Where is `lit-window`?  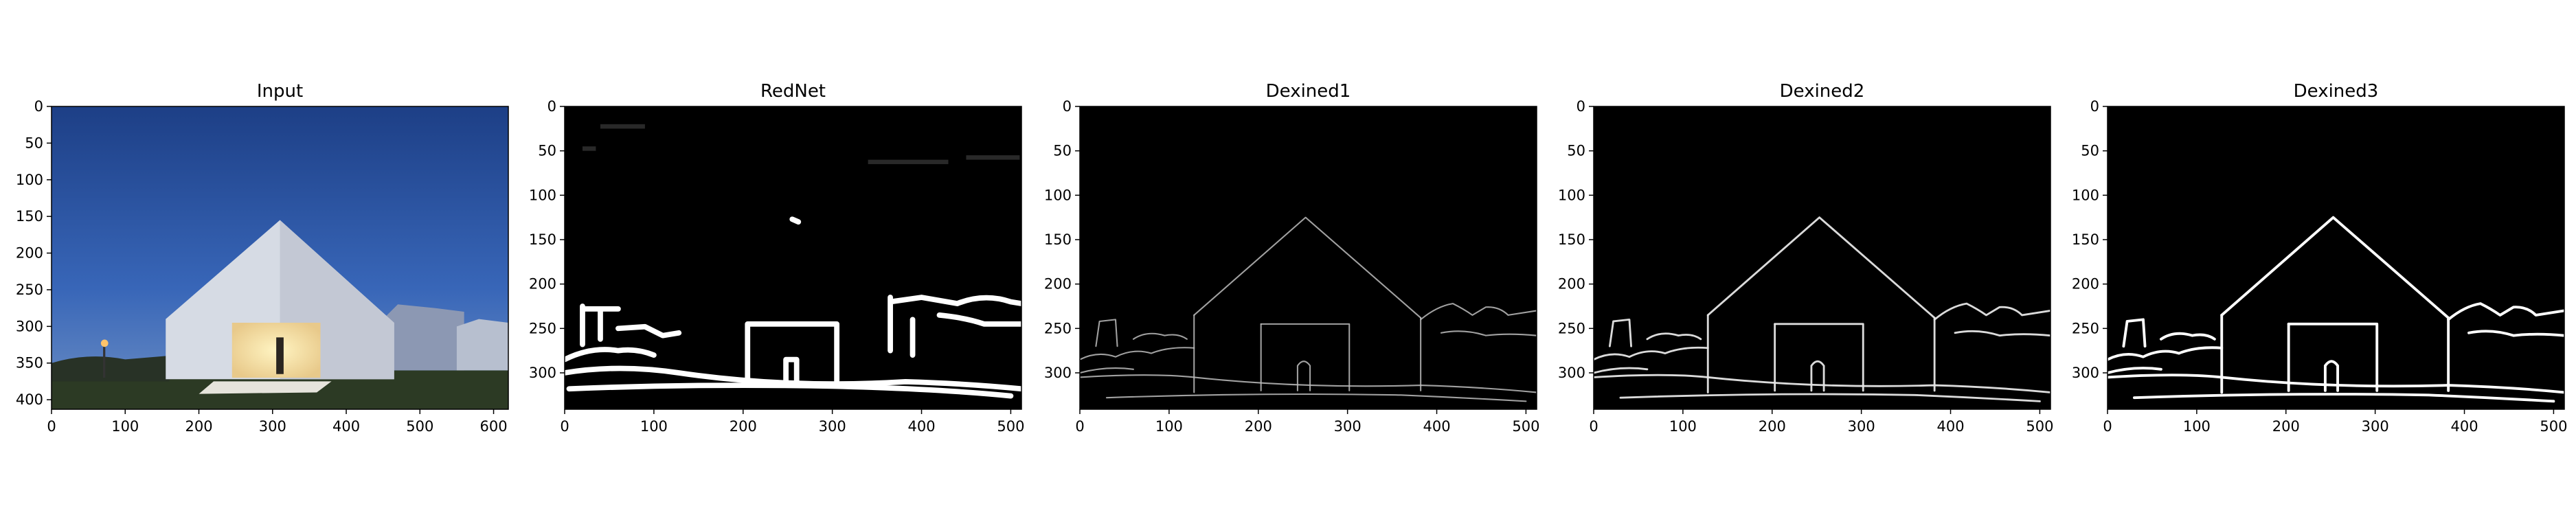
lit-window is located at coordinates (276, 350).